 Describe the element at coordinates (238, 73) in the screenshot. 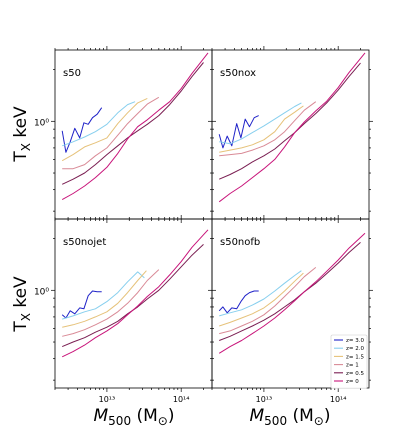

I see `panel-title: s50nox` at that location.